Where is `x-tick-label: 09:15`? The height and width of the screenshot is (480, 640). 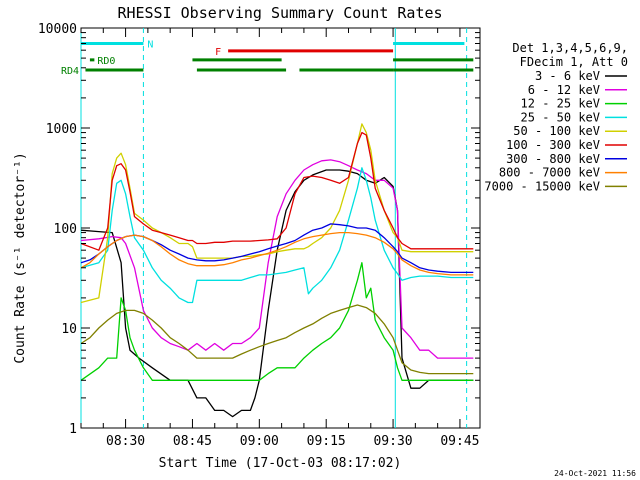
x-tick-label: 09:15 is located at coordinates (326, 441).